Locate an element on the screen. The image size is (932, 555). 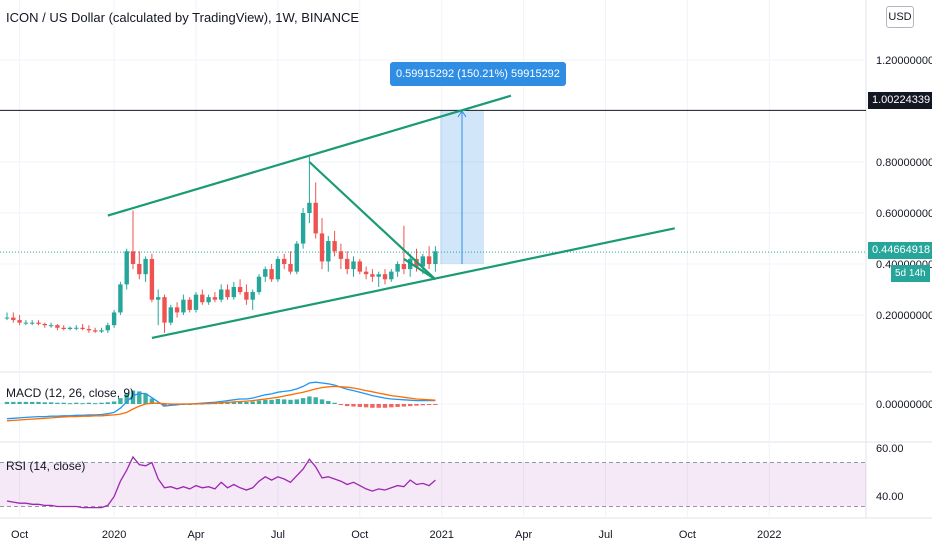
lower-channel-line is located at coordinates (413, 283).